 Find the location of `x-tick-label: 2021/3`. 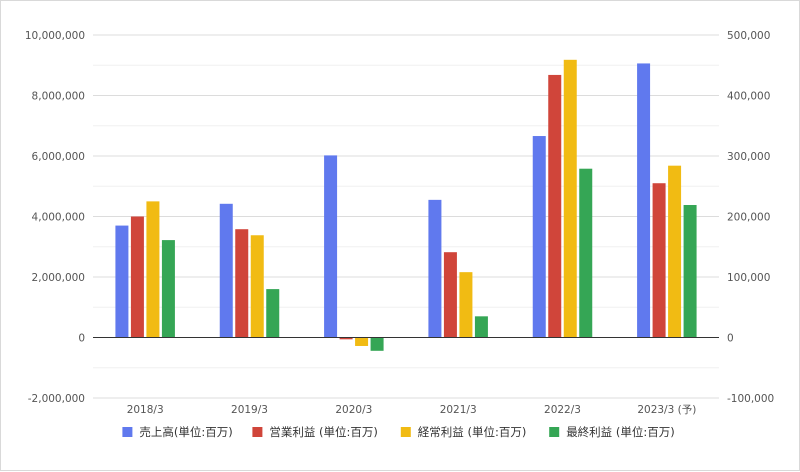

x-tick-label: 2021/3 is located at coordinates (458, 410).